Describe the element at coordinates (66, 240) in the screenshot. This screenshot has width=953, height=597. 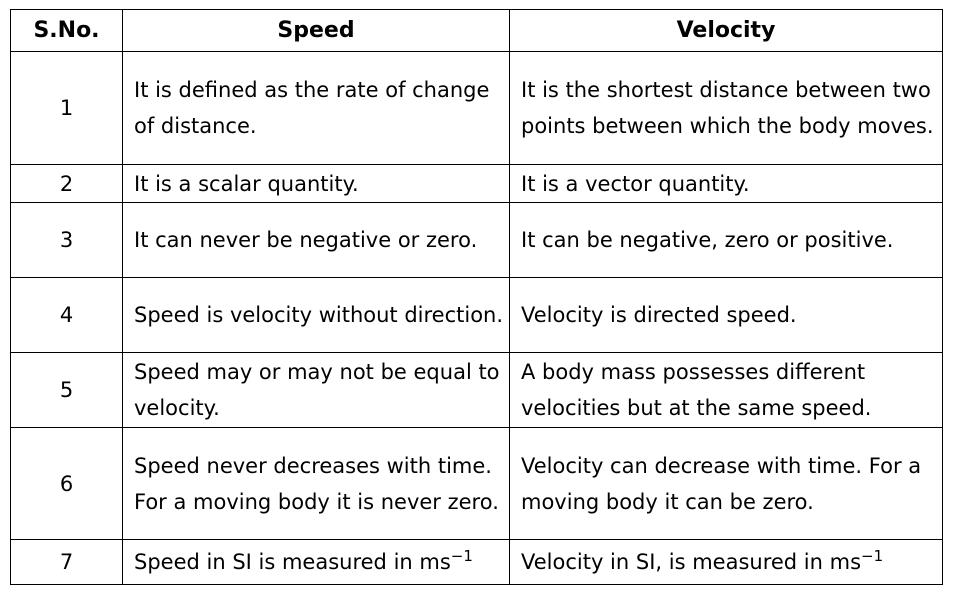
I see `cell-sno: 3` at that location.